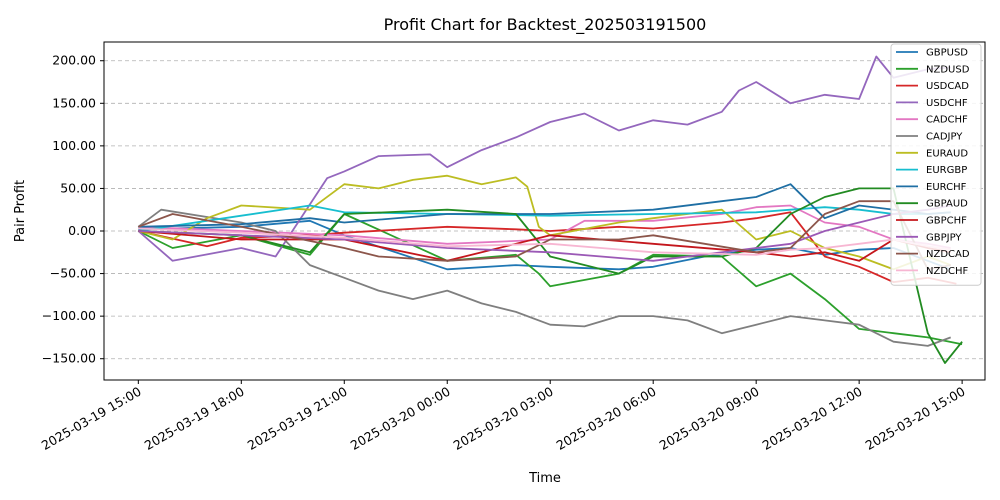 Image resolution: width=1000 pixels, height=500 pixels. I want to click on legend-label: GBPUSD, so click(947, 53).